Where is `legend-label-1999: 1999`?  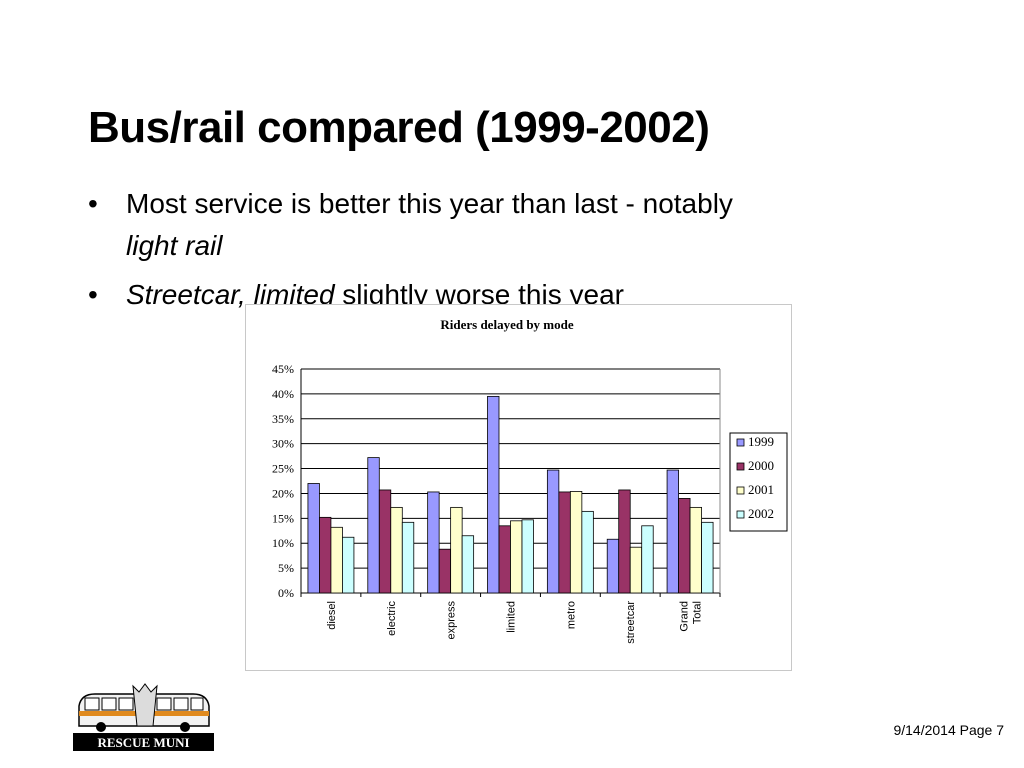 legend-label-1999: 1999 is located at coordinates (761, 441).